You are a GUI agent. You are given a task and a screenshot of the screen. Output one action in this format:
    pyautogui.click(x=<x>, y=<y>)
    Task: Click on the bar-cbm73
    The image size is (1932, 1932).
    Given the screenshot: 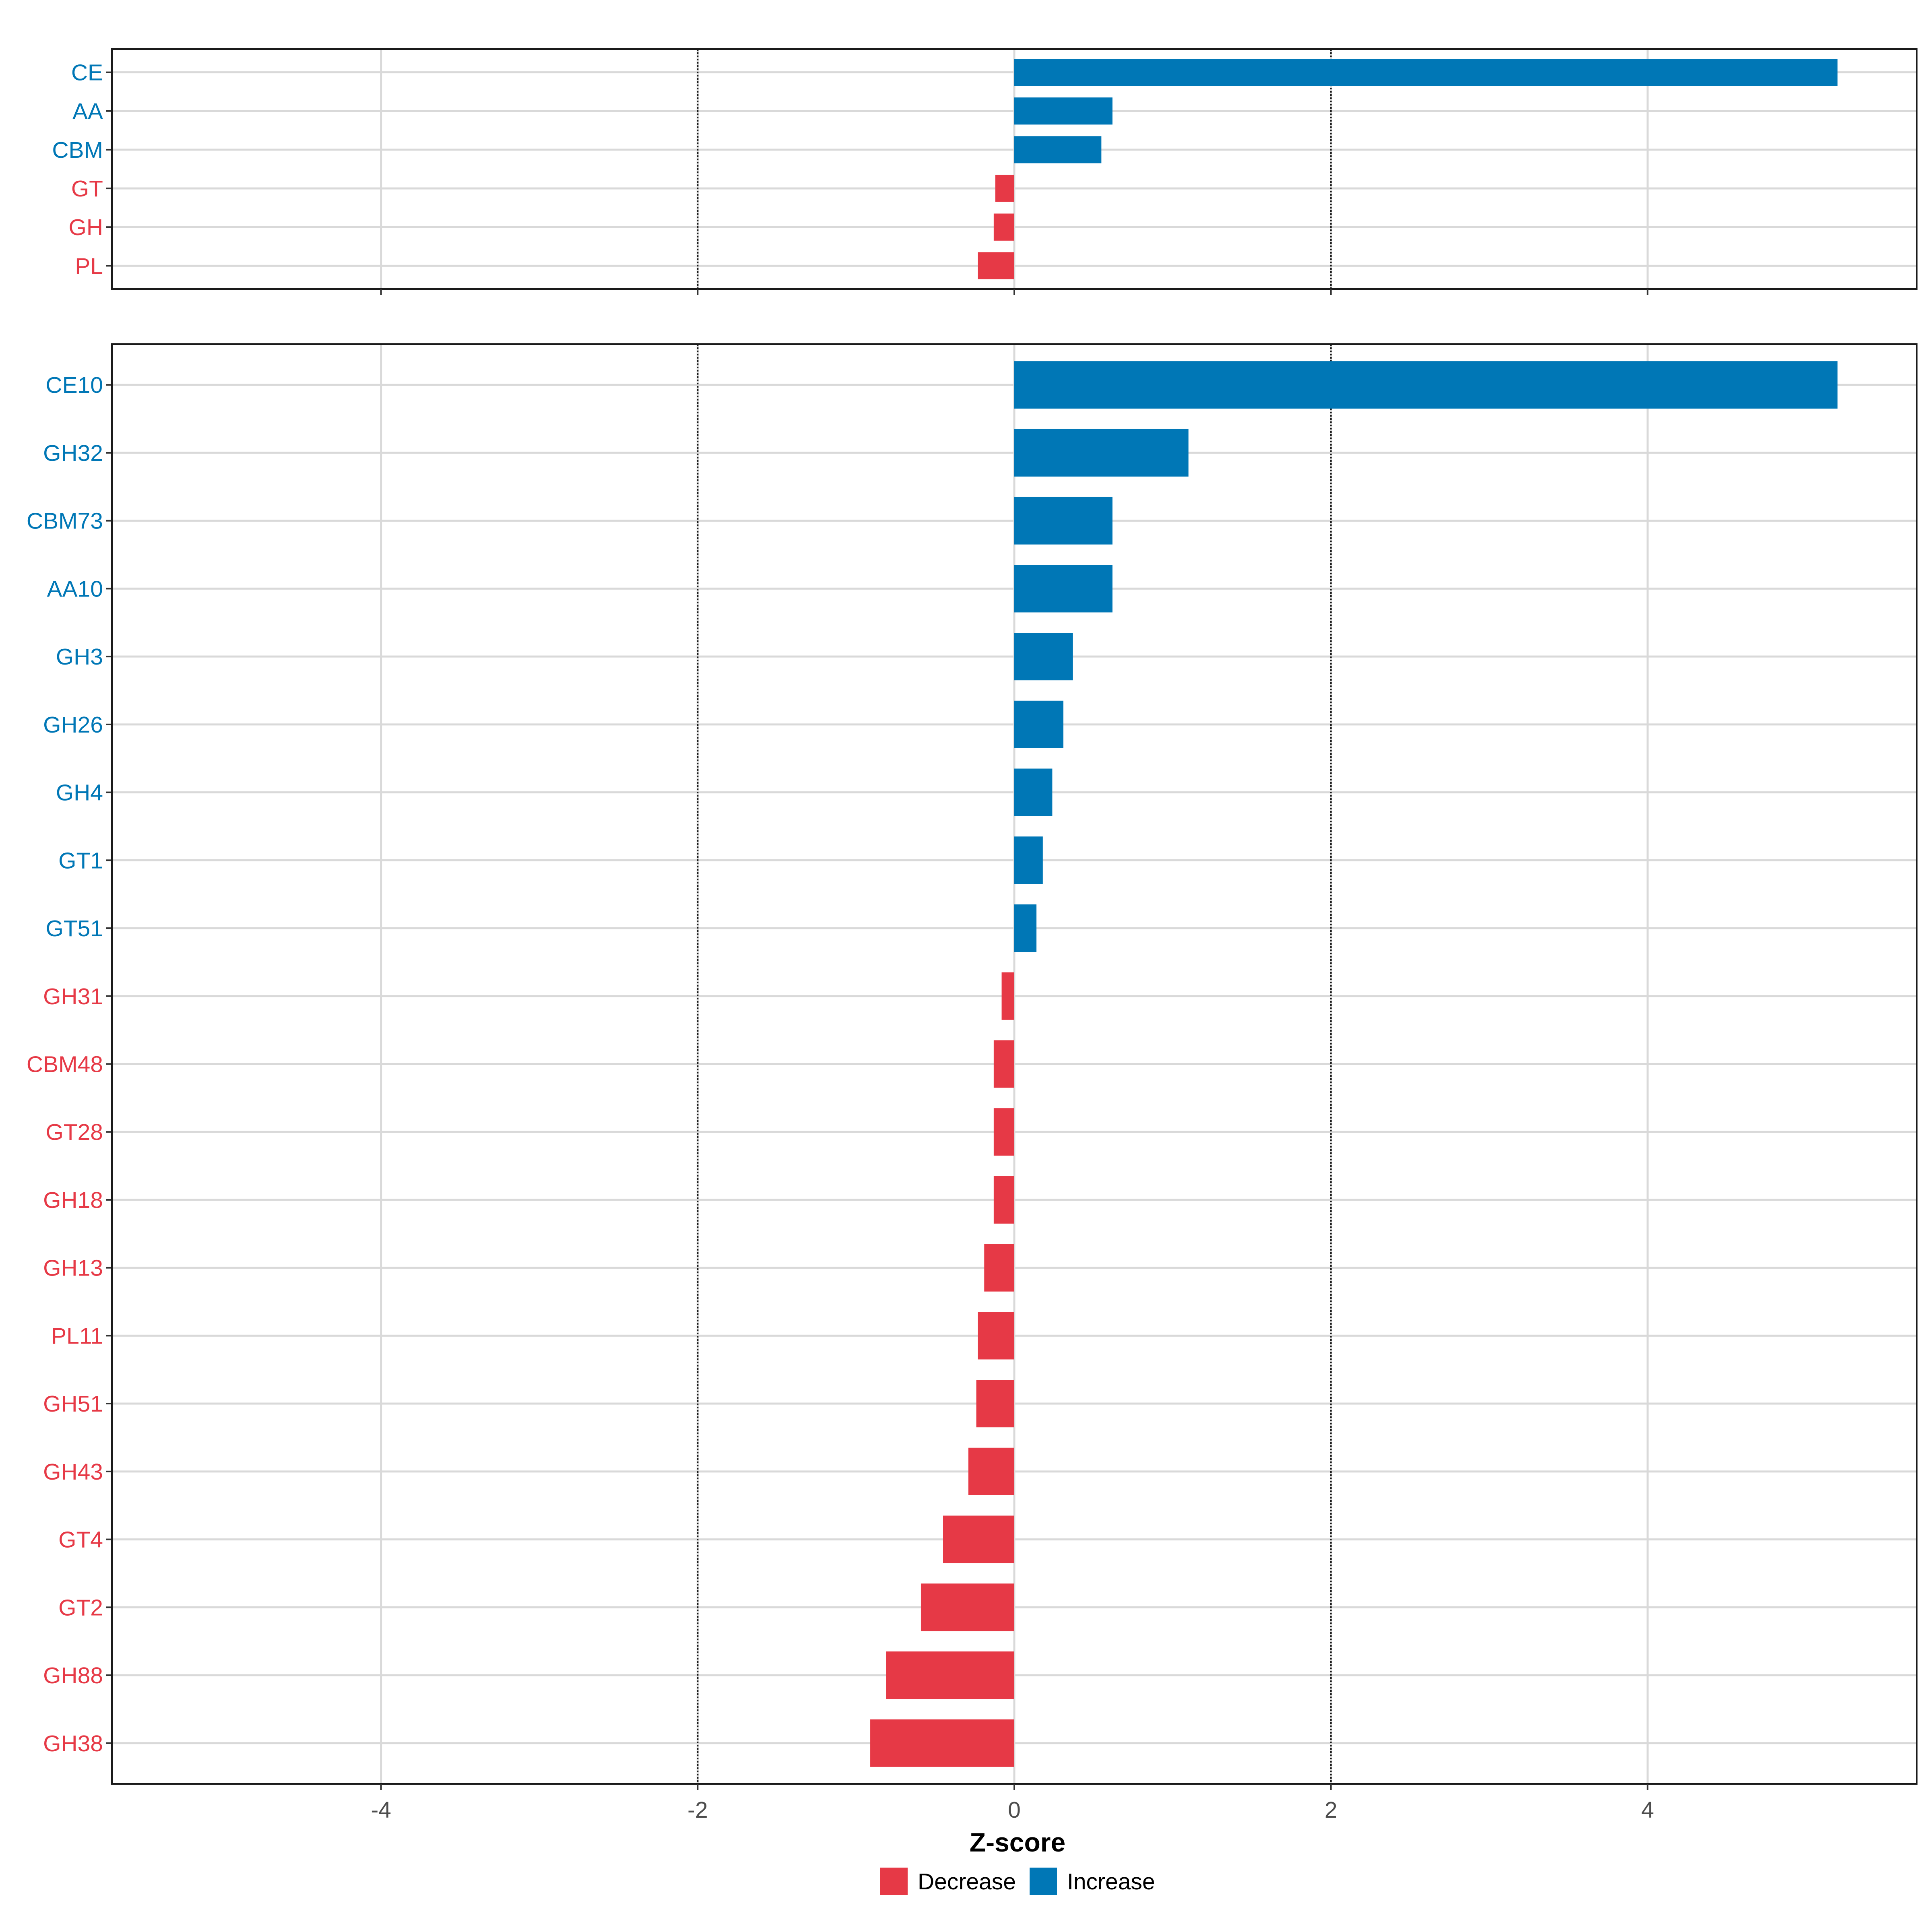 What is the action you would take?
    pyautogui.click(x=1063, y=521)
    